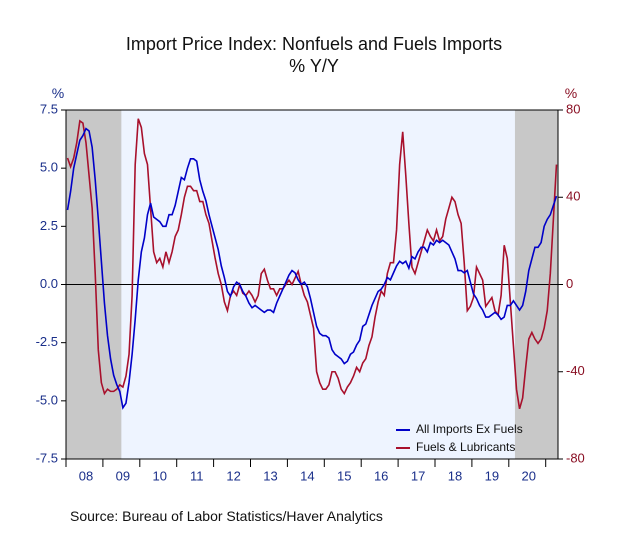  Describe the element at coordinates (569, 283) in the screenshot. I see `y2-tick-label: 0` at that location.